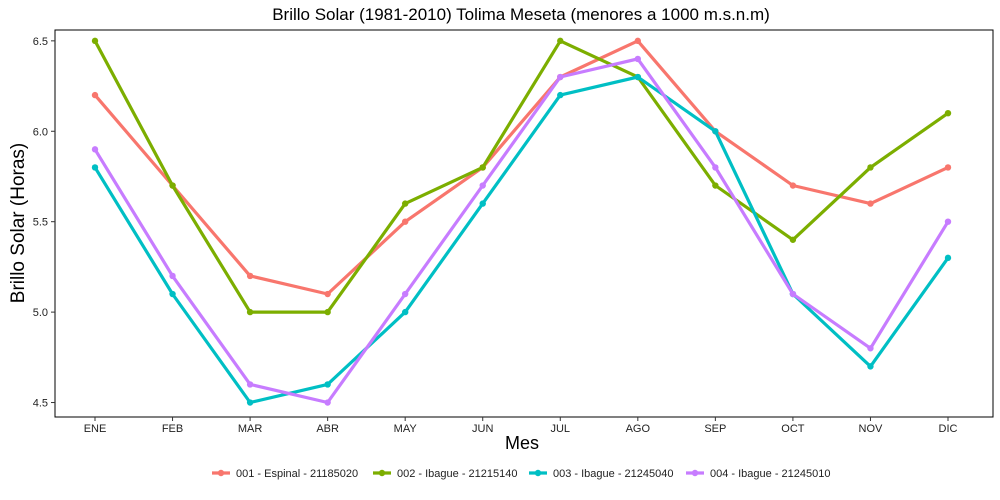 Image resolution: width=1000 pixels, height=500 pixels. Describe the element at coordinates (40, 223) in the screenshot. I see `y-tick-label: 5.5` at that location.